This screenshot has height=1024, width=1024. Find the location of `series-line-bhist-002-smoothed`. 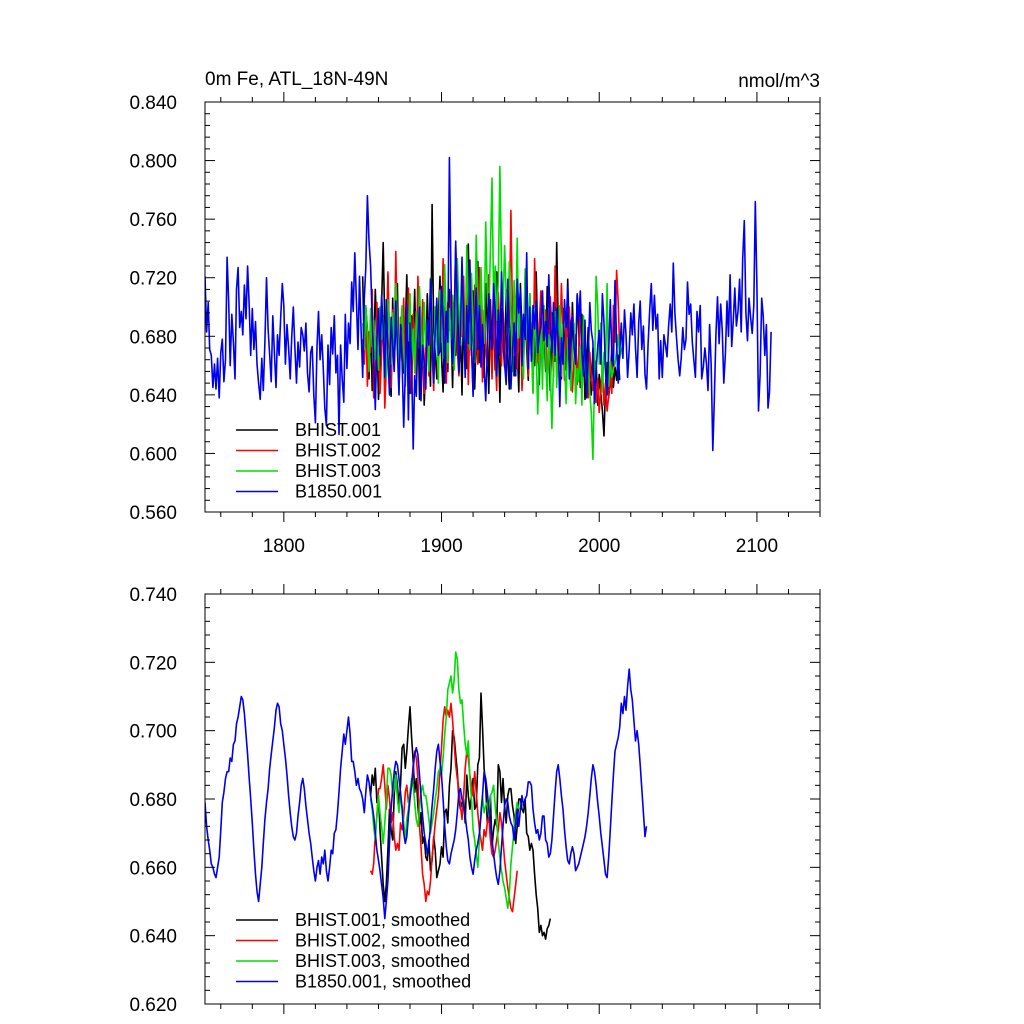

series-line-bhist-002-smoothed is located at coordinates (443, 807).